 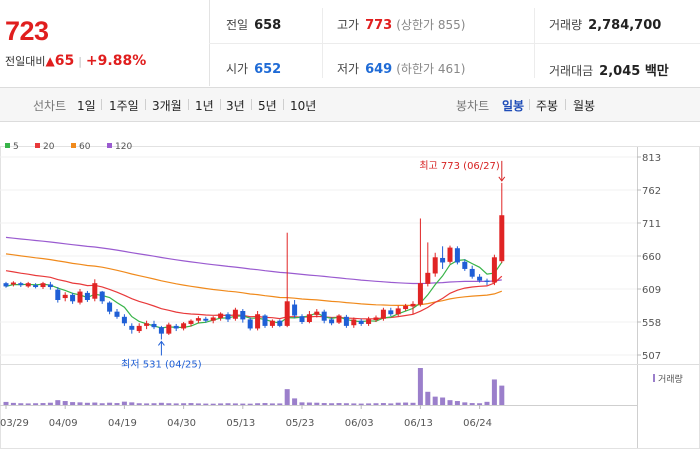 I want to click on x-tick-label: 04/09, so click(x=63, y=423).